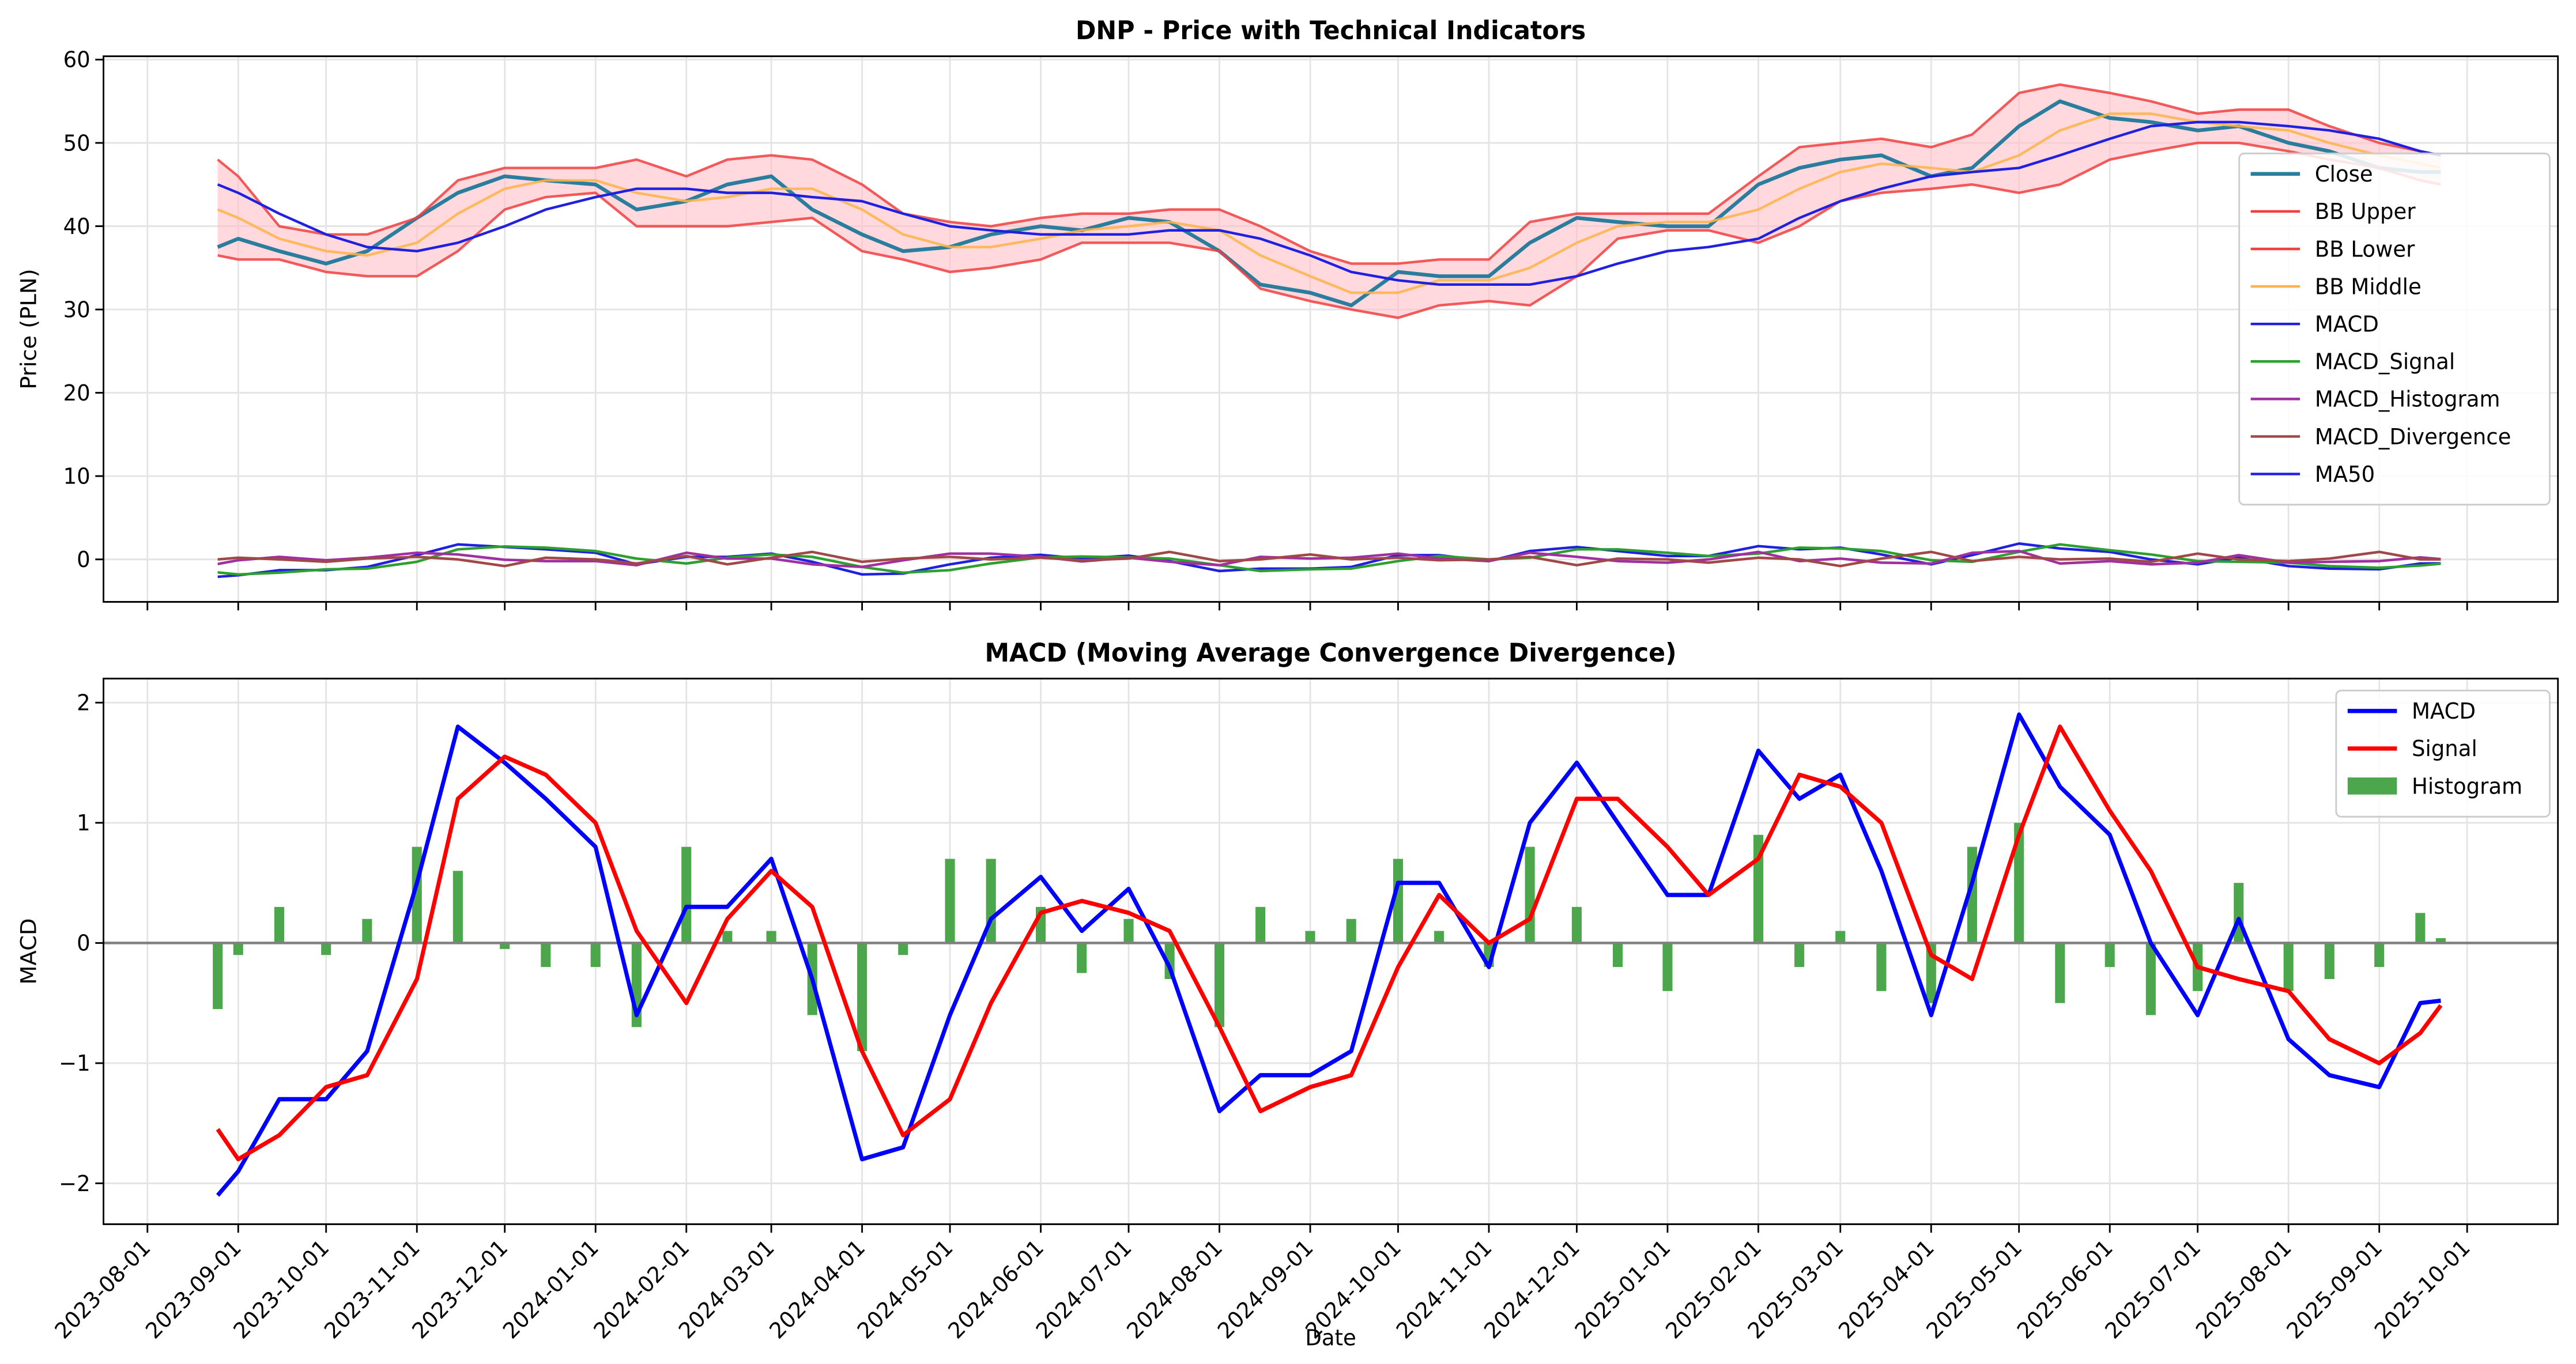 The height and width of the screenshot is (1364, 2576). Describe the element at coordinates (2345, 474) in the screenshot. I see `legend-label: MA50` at that location.